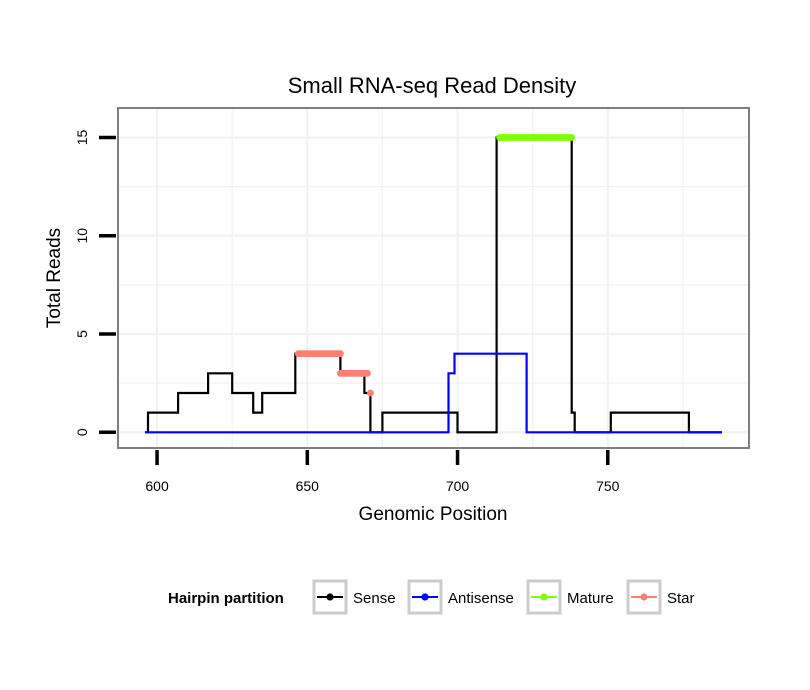 Image resolution: width=810 pixels, height=690 pixels. I want to click on legend-key-star-point, so click(644, 597).